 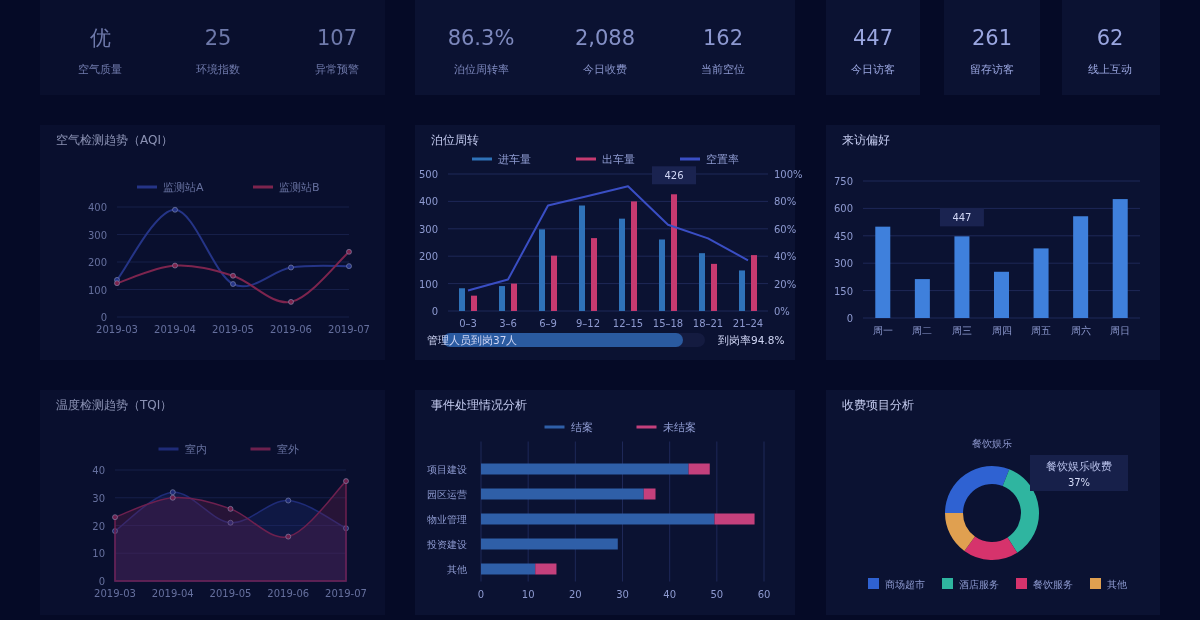 I want to click on annotation: 447, so click(x=962, y=218).